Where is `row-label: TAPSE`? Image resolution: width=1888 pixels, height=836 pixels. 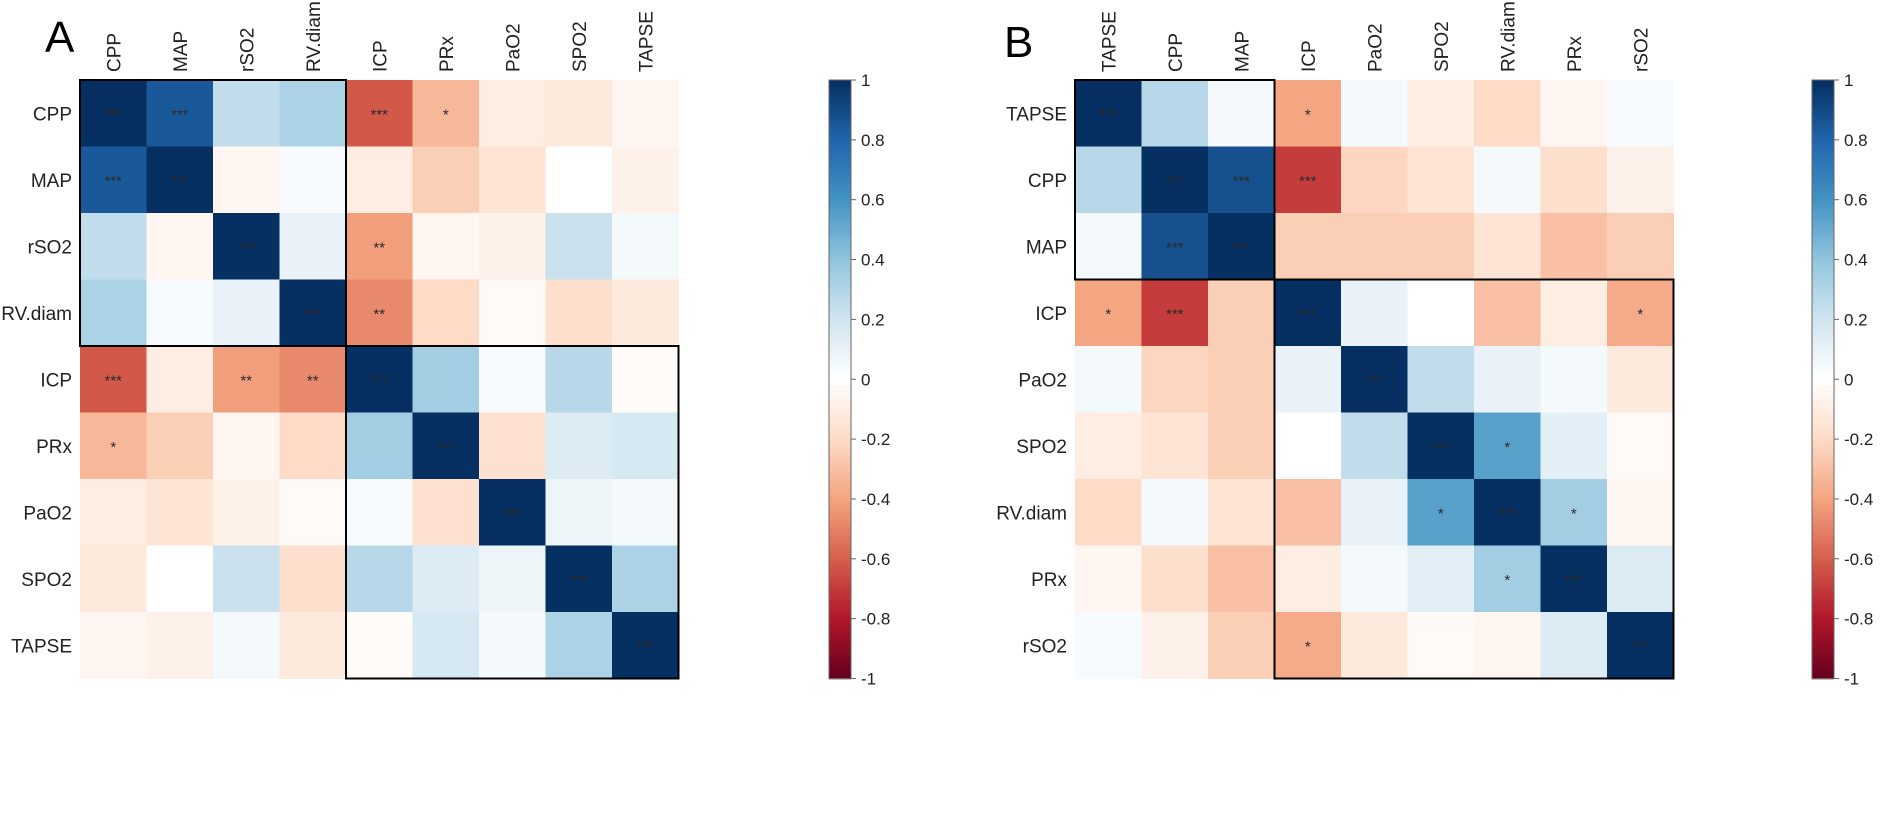
row-label: TAPSE is located at coordinates (41, 646).